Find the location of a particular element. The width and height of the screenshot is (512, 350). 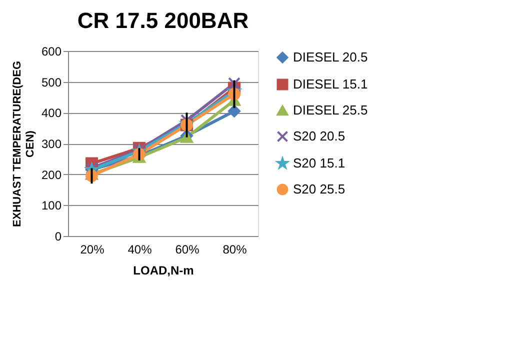

legend-label: DIESEL 20.5 is located at coordinates (330, 57).